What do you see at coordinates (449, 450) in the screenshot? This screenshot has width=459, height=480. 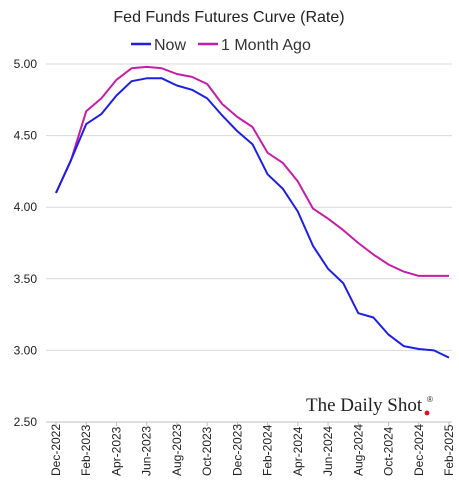 I see `x-tick-label: Feb-2025` at bounding box center [449, 450].